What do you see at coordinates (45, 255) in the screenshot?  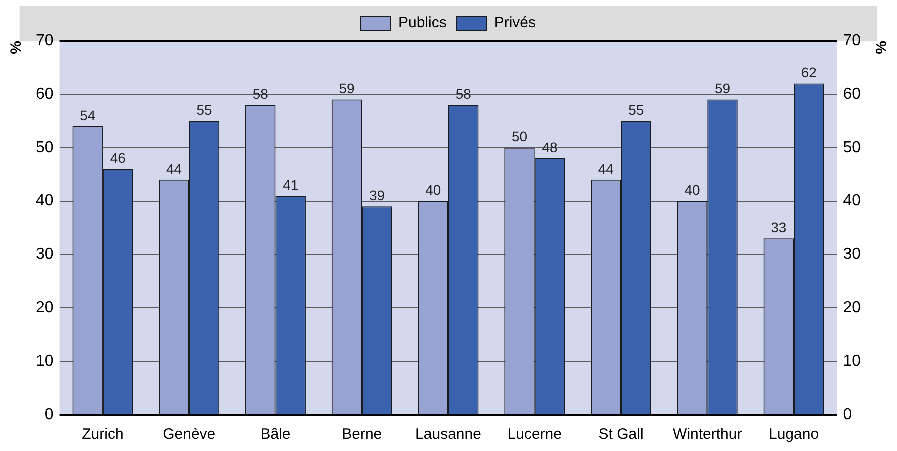 I see `y-tick-label: 30` at bounding box center [45, 255].